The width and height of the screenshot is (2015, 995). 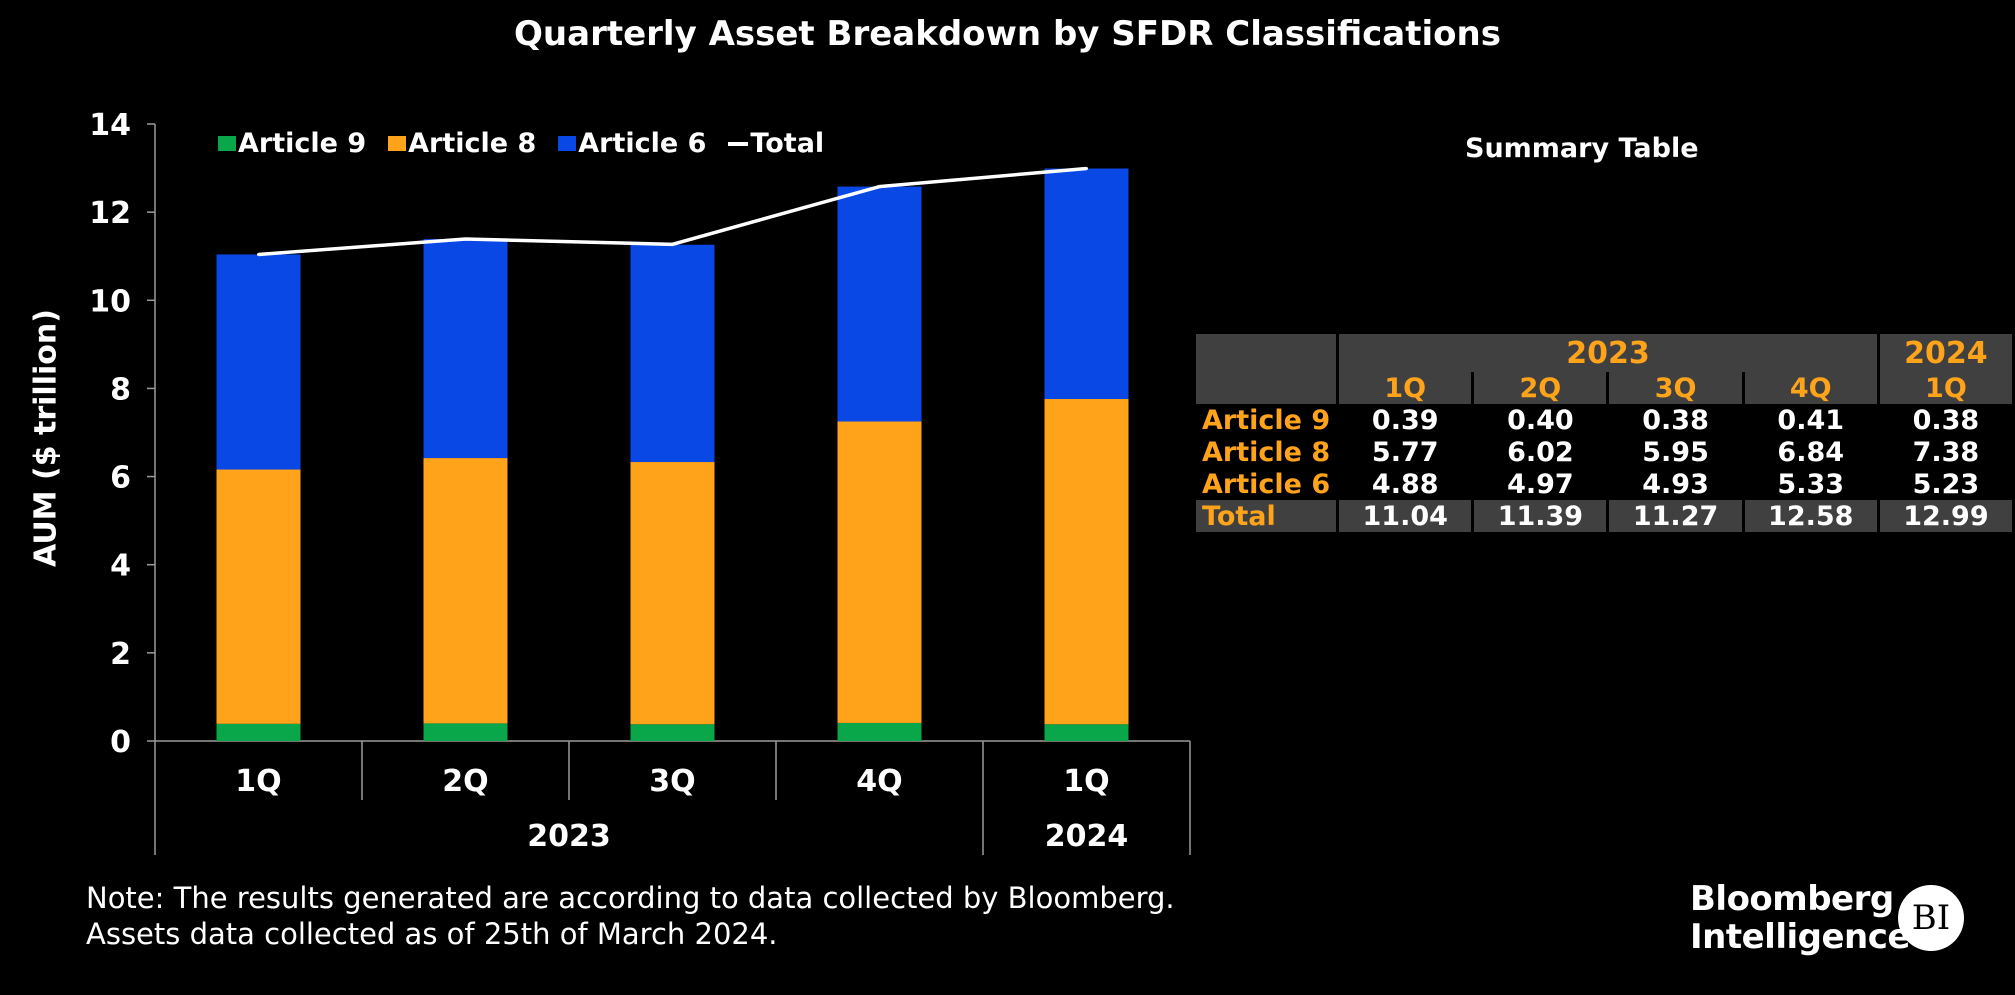 I want to click on legend-item-total: Total, so click(x=776, y=143).